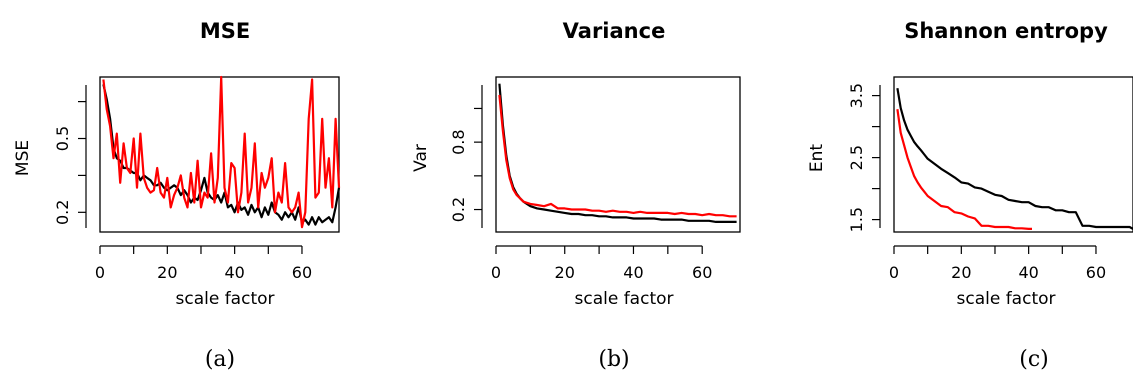 The width and height of the screenshot is (1133, 379). I want to click on chart-title-variance: Variance, so click(614, 31).